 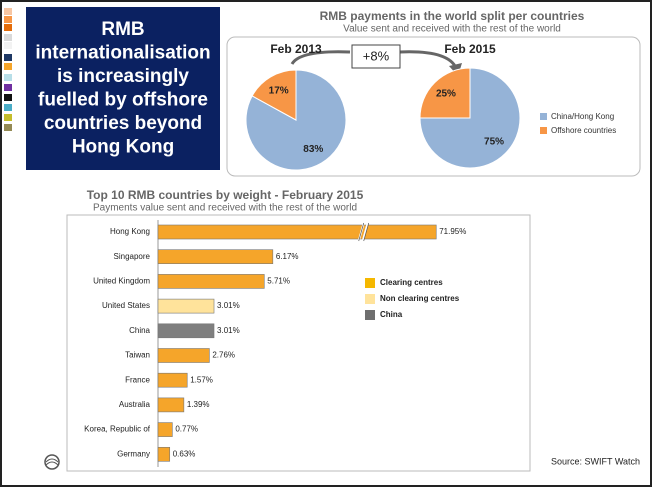 I want to click on value-label: 0.63%, so click(x=184, y=453).